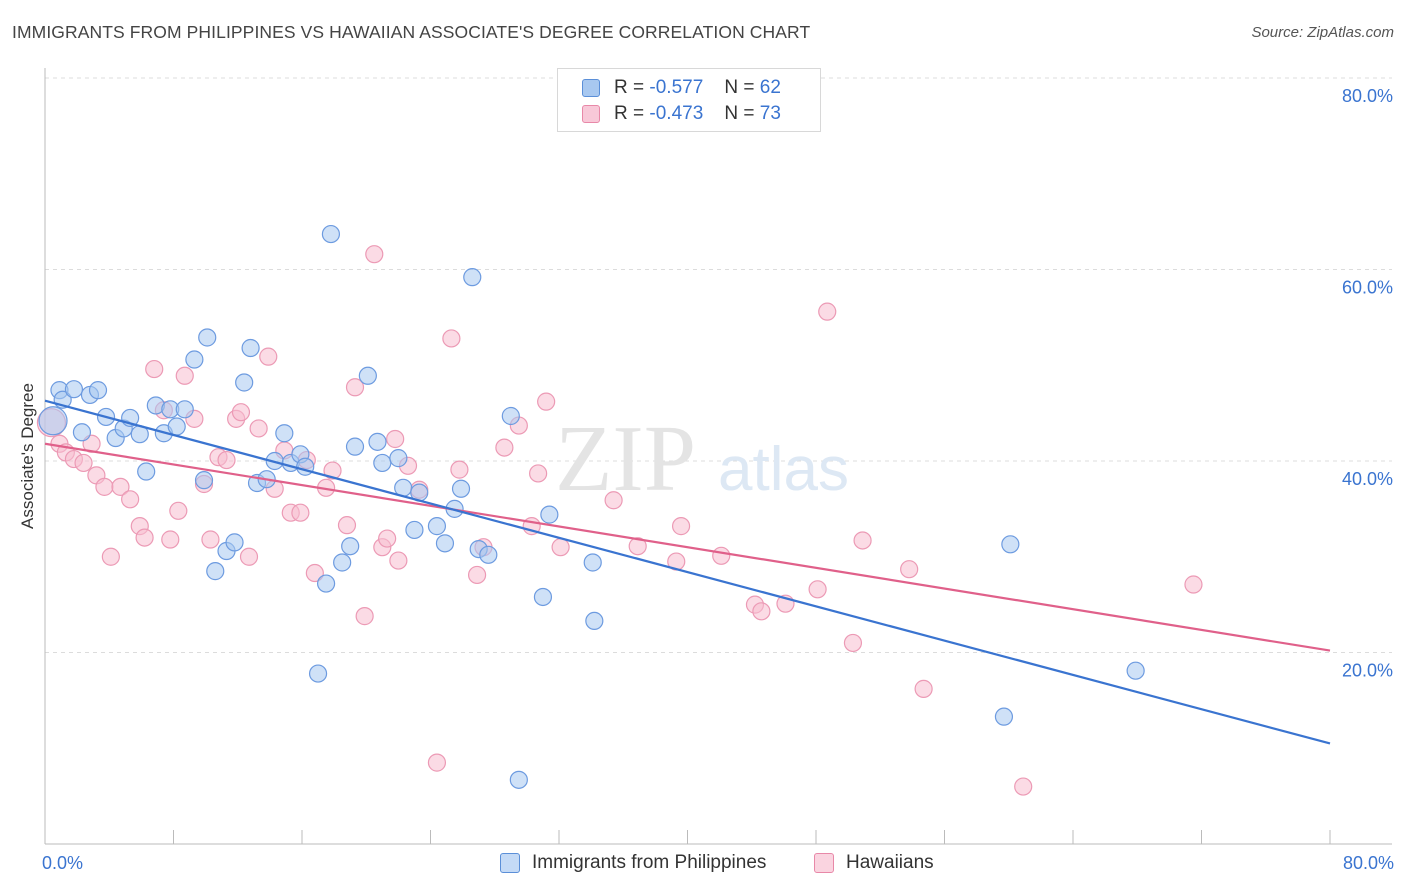  What do you see at coordinates (702, 459) in the screenshot?
I see `watermark: ZIP atlas` at bounding box center [702, 459].